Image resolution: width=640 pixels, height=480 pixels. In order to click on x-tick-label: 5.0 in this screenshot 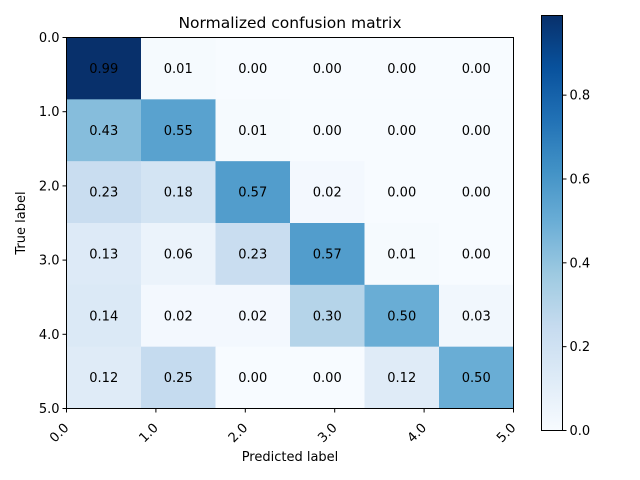, I will do `click(506, 433)`.